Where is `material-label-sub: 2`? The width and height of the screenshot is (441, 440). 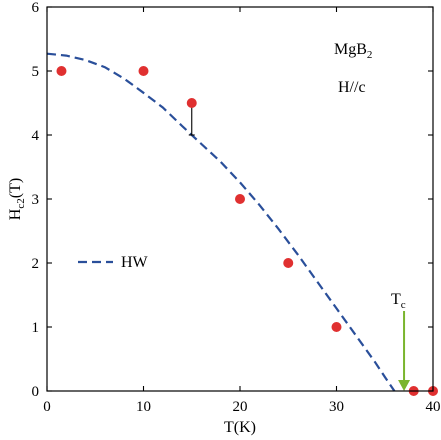
material-label-sub: 2 is located at coordinates (370, 55).